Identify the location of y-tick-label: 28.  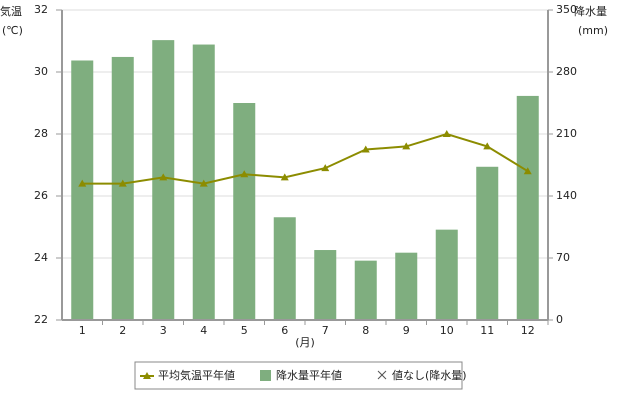
(41, 133).